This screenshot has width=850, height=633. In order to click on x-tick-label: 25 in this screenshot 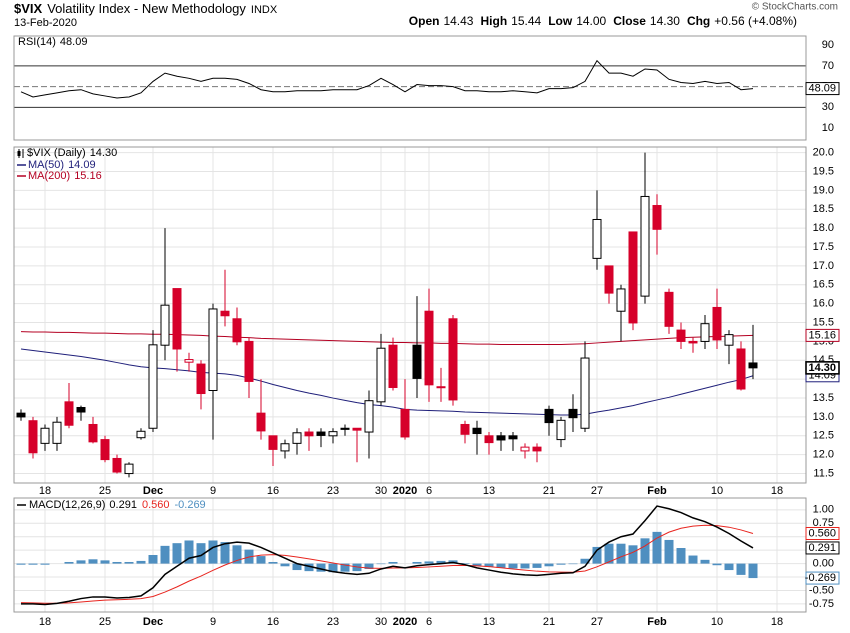, I will do `click(105, 491)`.